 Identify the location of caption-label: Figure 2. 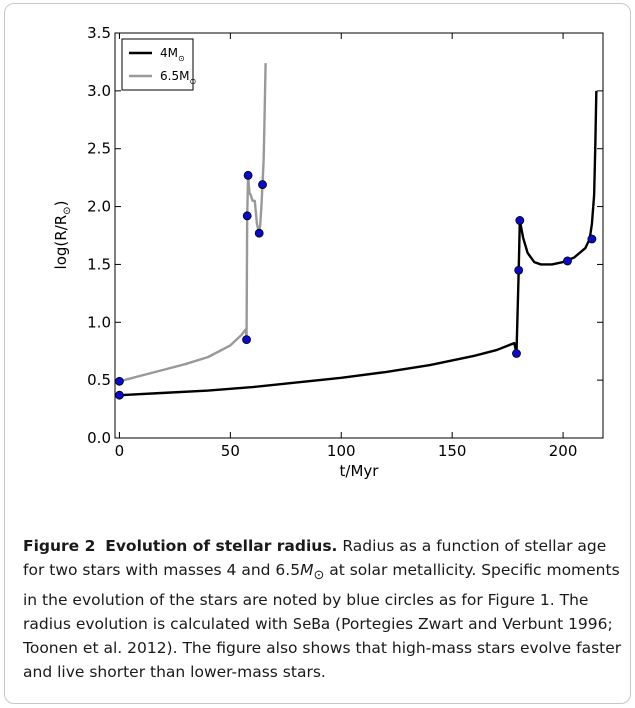
(59, 546).